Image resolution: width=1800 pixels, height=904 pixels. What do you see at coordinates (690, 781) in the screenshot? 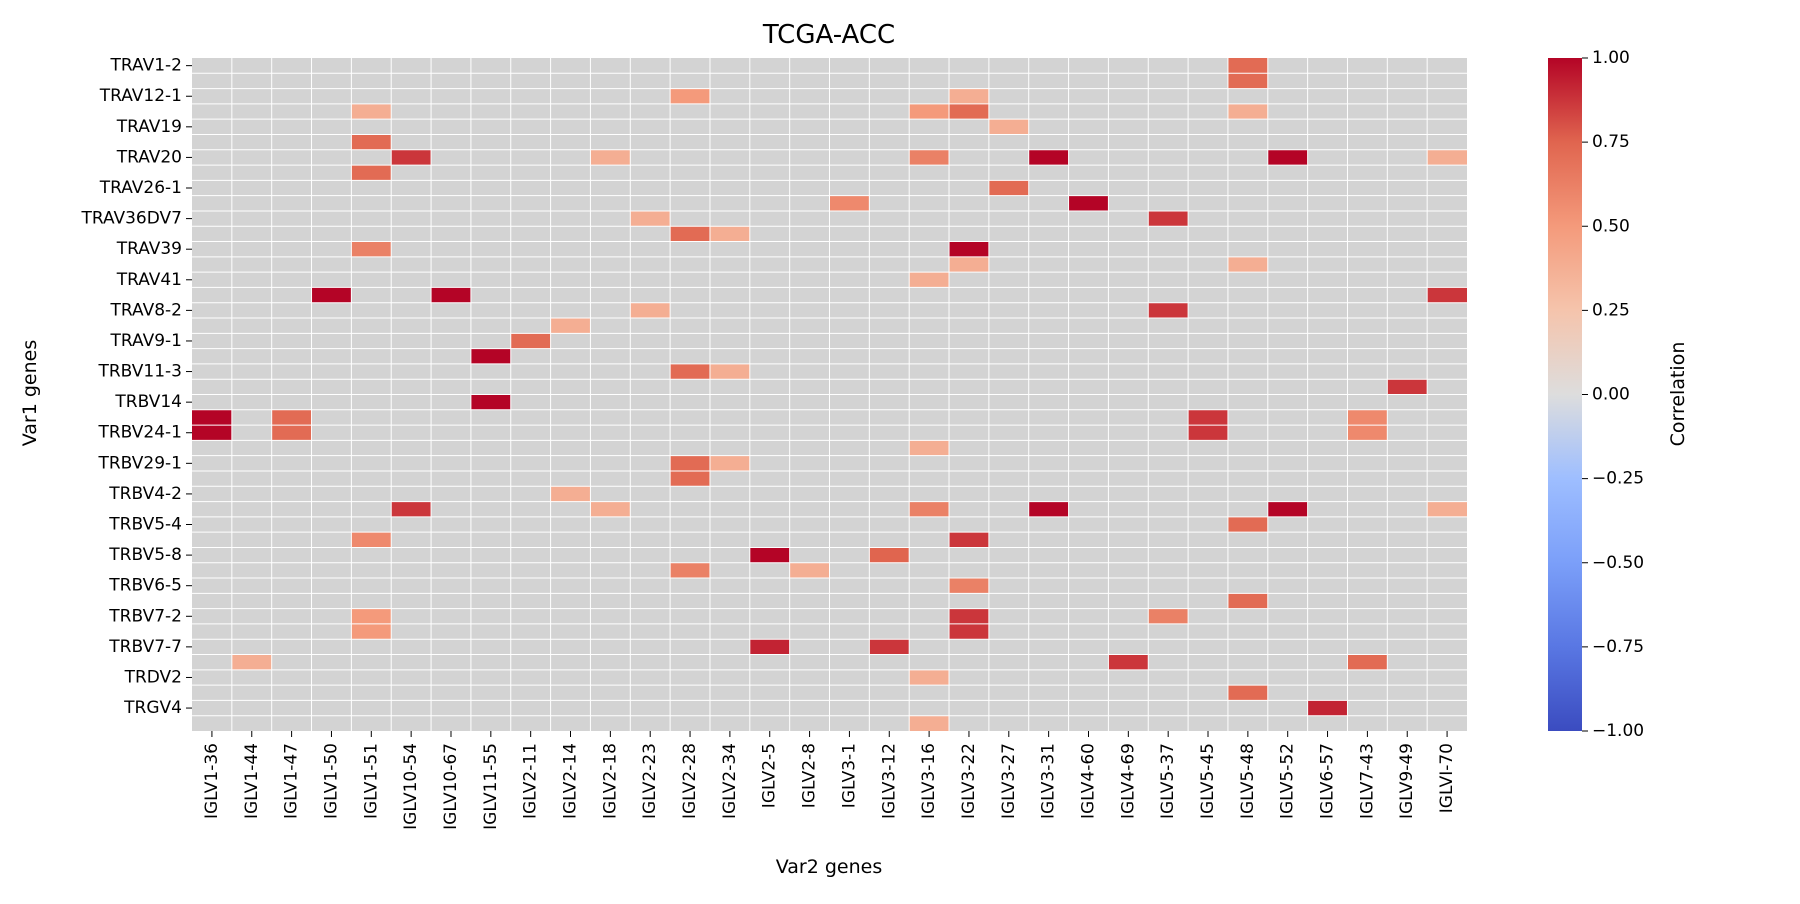
I see `x-tick-label: IGLV2-28` at bounding box center [690, 781].